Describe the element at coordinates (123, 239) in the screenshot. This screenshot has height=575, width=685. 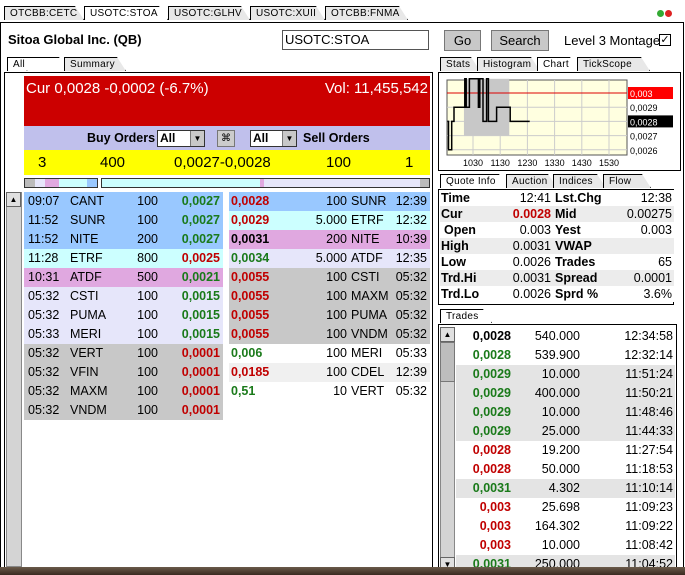
I see `buy-order-row: 11:52 NITE 200 0,0027` at that location.